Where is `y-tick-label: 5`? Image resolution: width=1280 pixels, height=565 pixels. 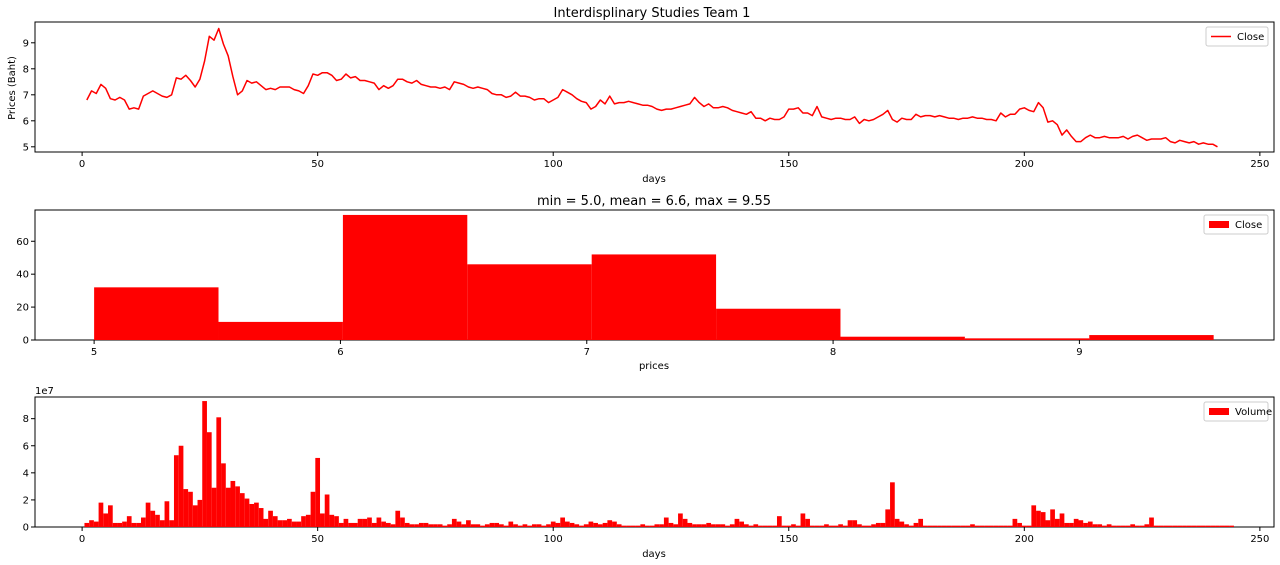
y-tick-label: 5 is located at coordinates (26, 147).